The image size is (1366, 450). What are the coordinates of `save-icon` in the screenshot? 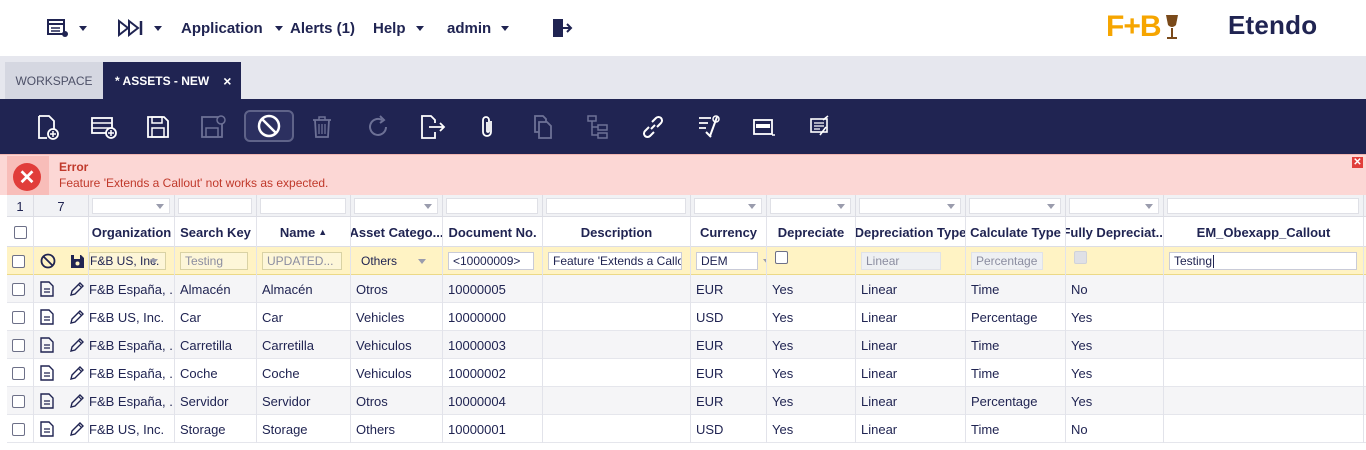 It's located at (158, 127).